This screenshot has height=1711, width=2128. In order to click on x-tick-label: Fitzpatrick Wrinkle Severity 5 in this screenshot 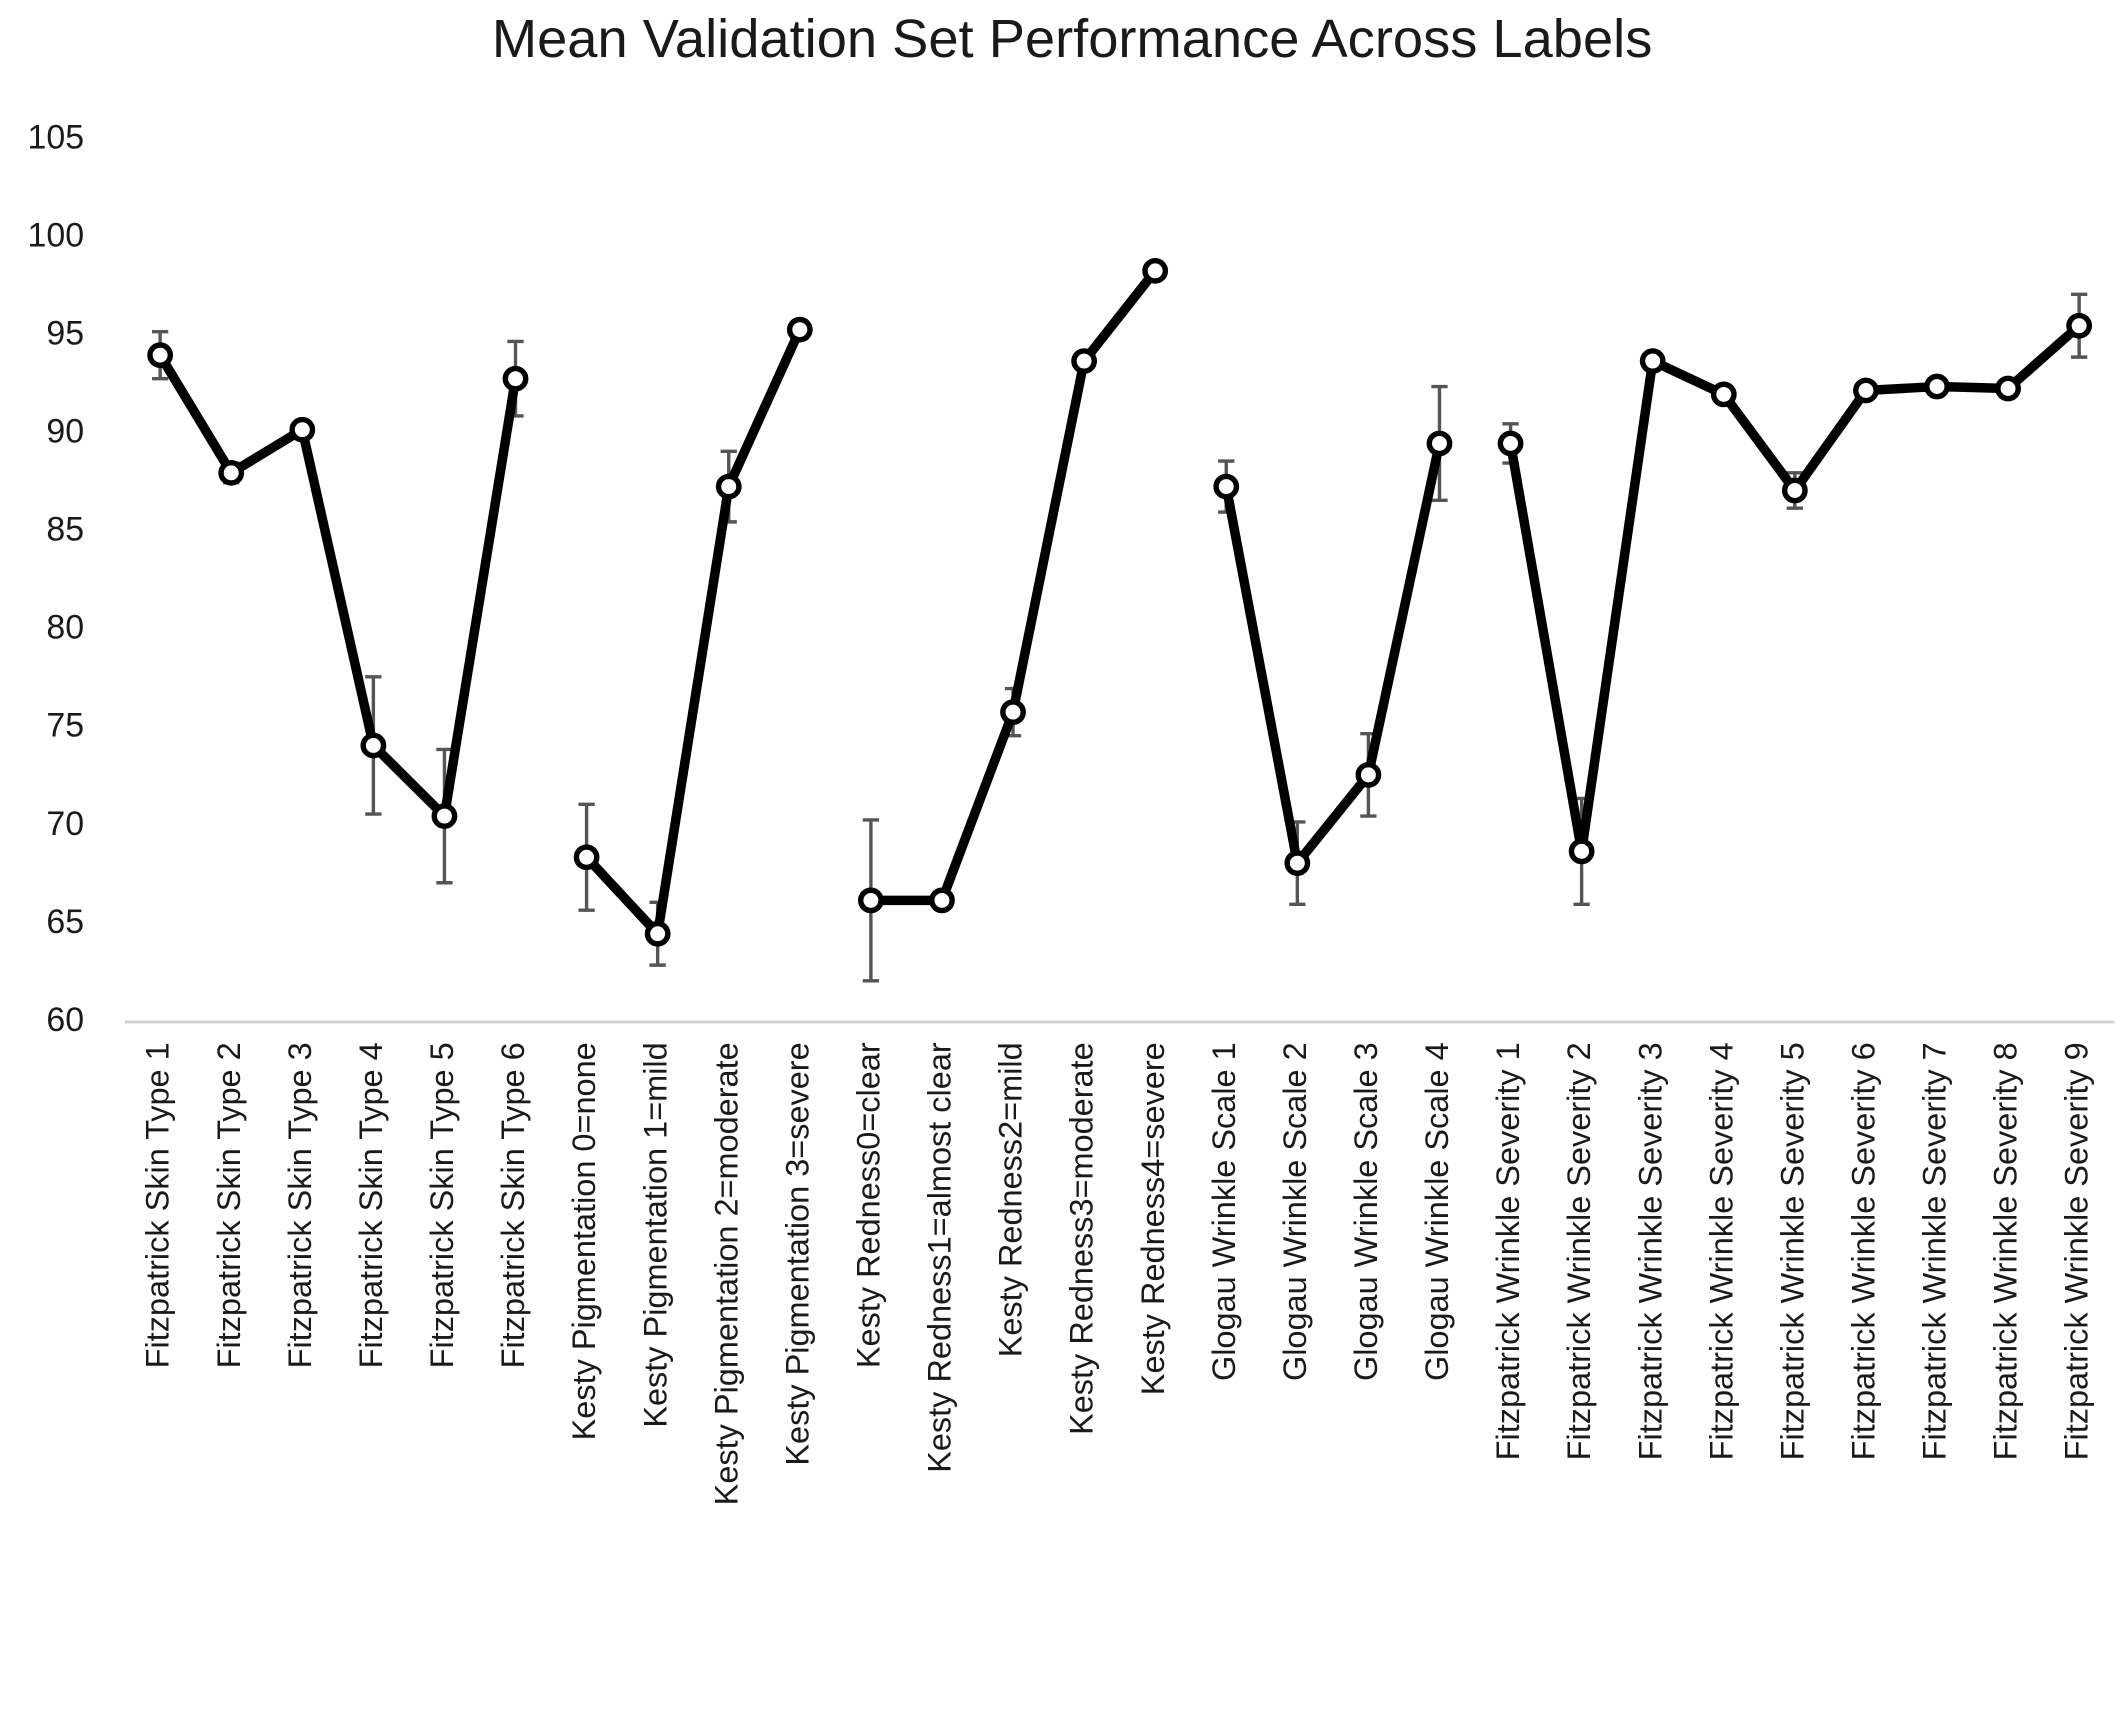, I will do `click(1792, 1251)`.